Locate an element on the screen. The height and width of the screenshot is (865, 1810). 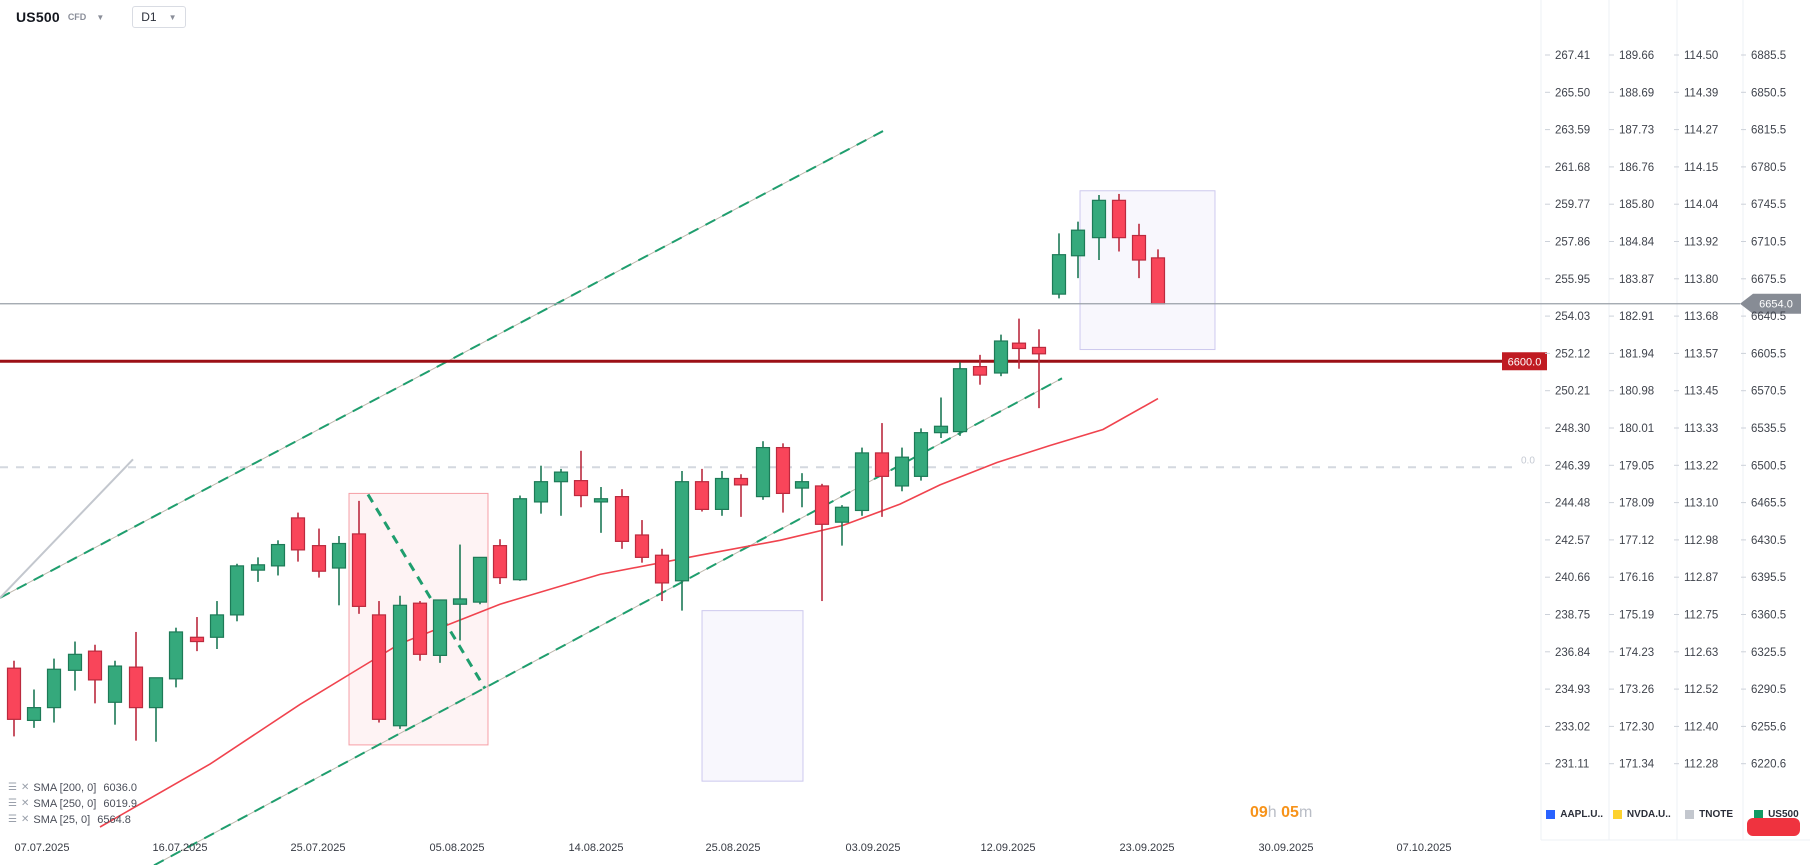
axis-price-label: 252.12 is located at coordinates (1572, 354).